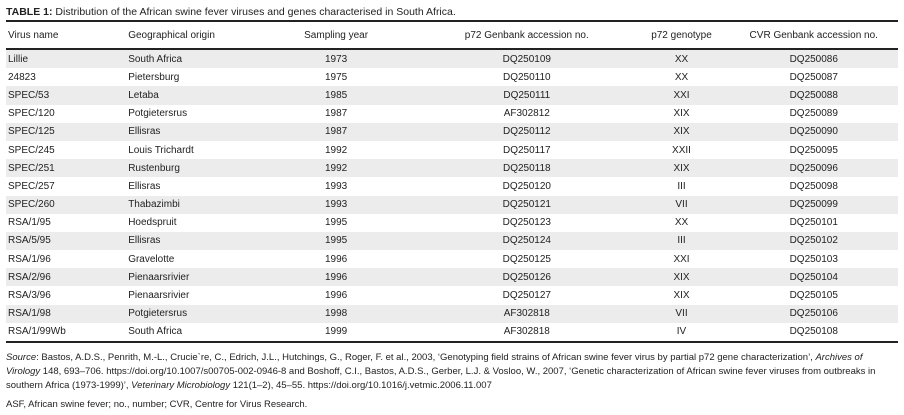 The image size is (904, 415). Describe the element at coordinates (813, 114) in the screenshot. I see `table-cell: DQ250089` at that location.